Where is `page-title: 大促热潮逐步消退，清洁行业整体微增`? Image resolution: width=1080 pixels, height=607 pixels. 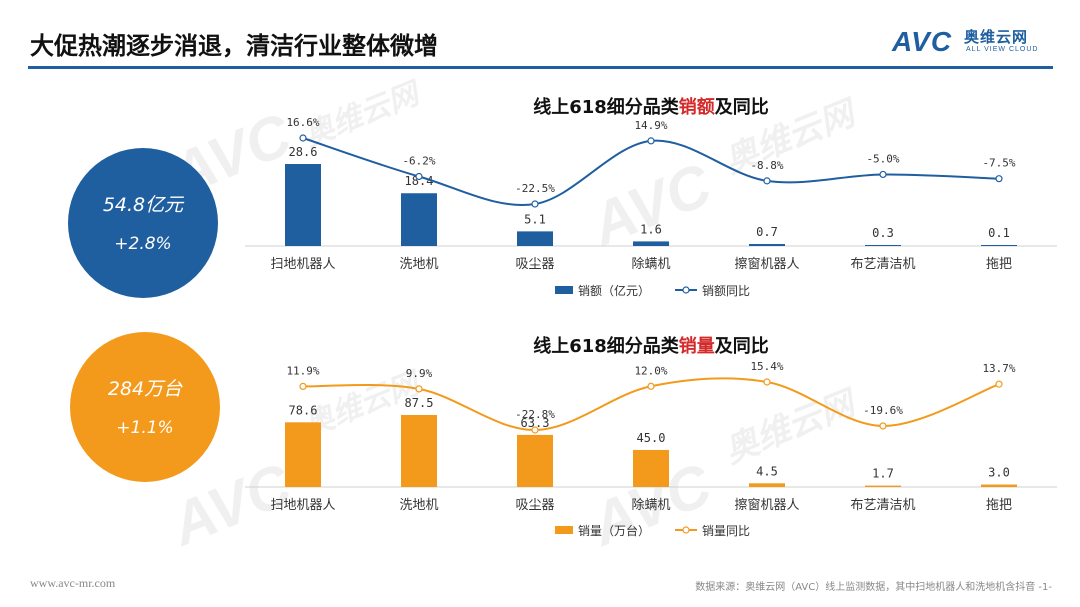 page-title: 大促热潮逐步消退，清洁行业整体微增 is located at coordinates (234, 46).